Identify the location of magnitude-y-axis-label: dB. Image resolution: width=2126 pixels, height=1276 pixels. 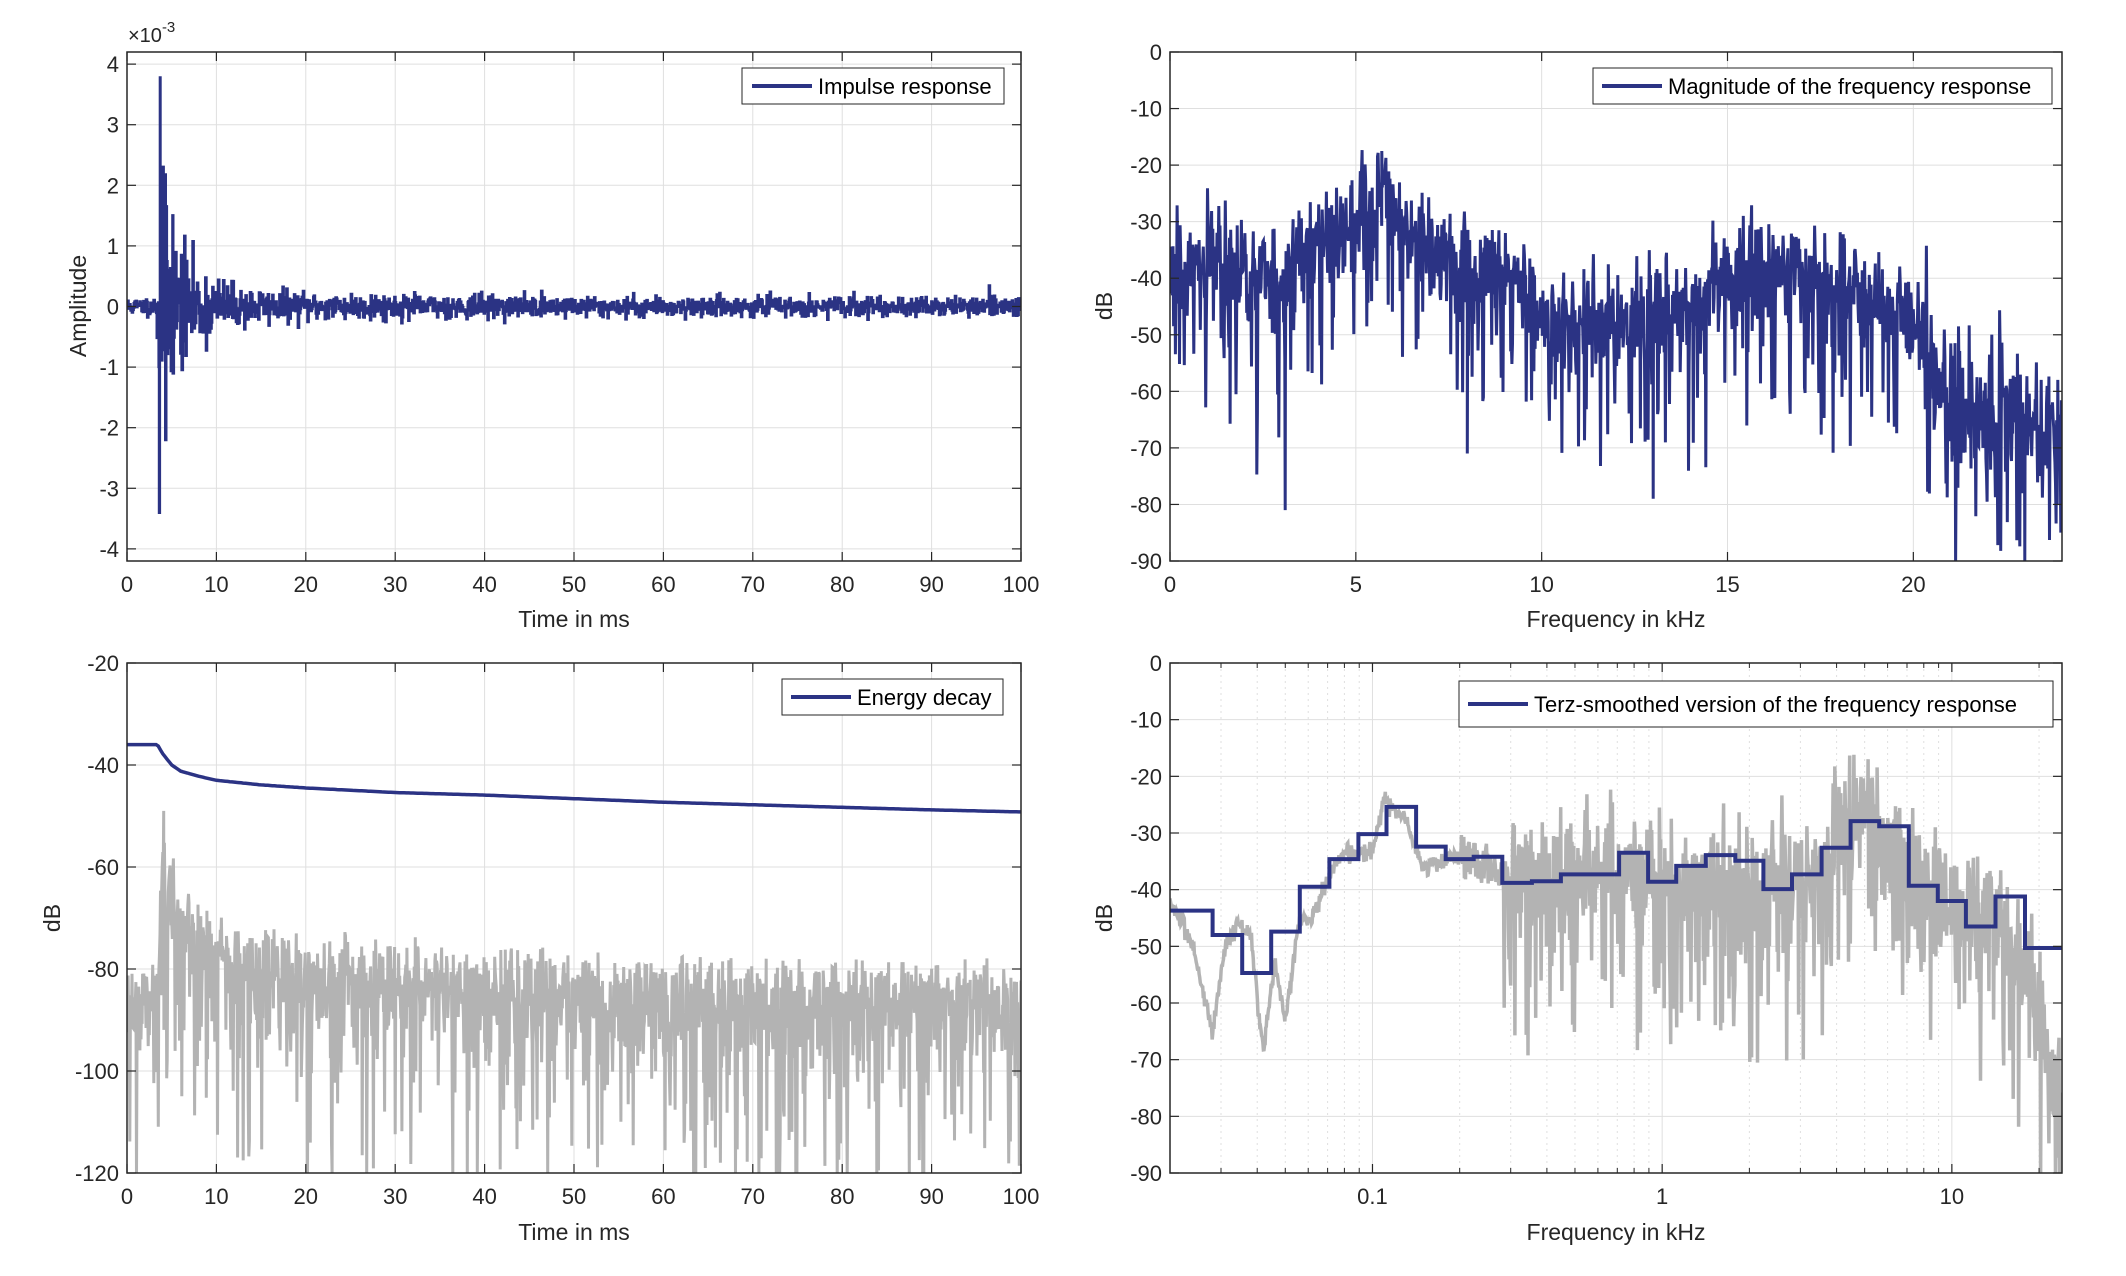
(1104, 306).